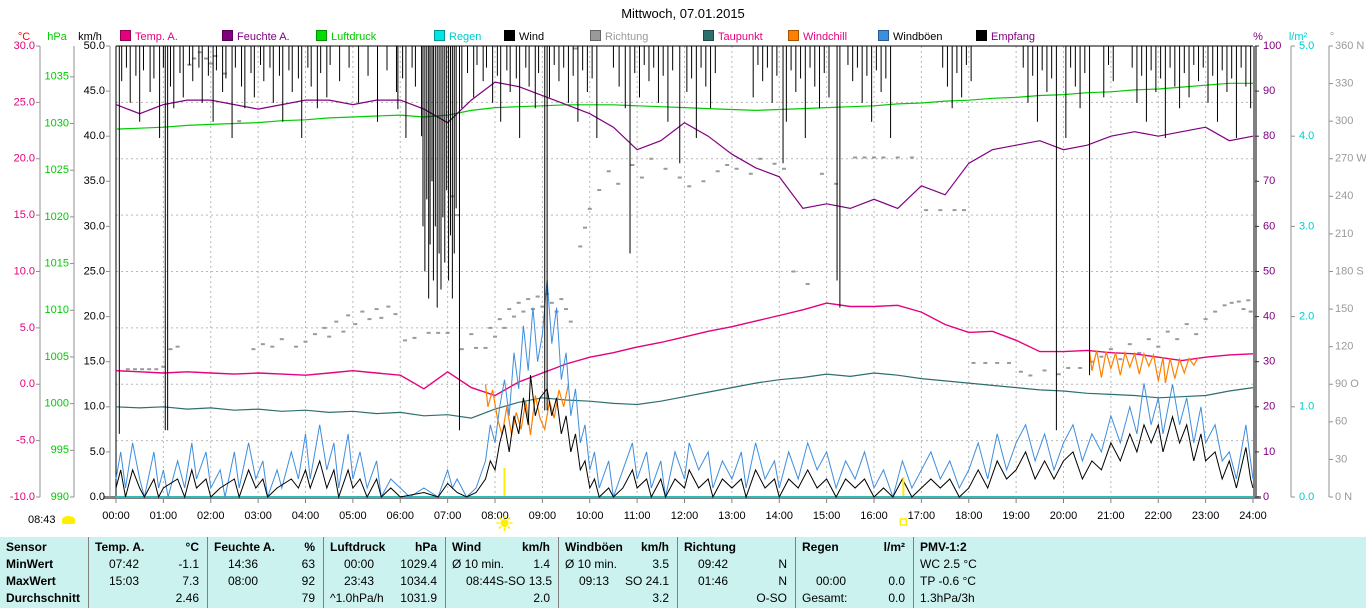 Image resolution: width=1366 pixels, height=608 pixels. I want to click on axis-tick-label: 300, so click(1344, 121).